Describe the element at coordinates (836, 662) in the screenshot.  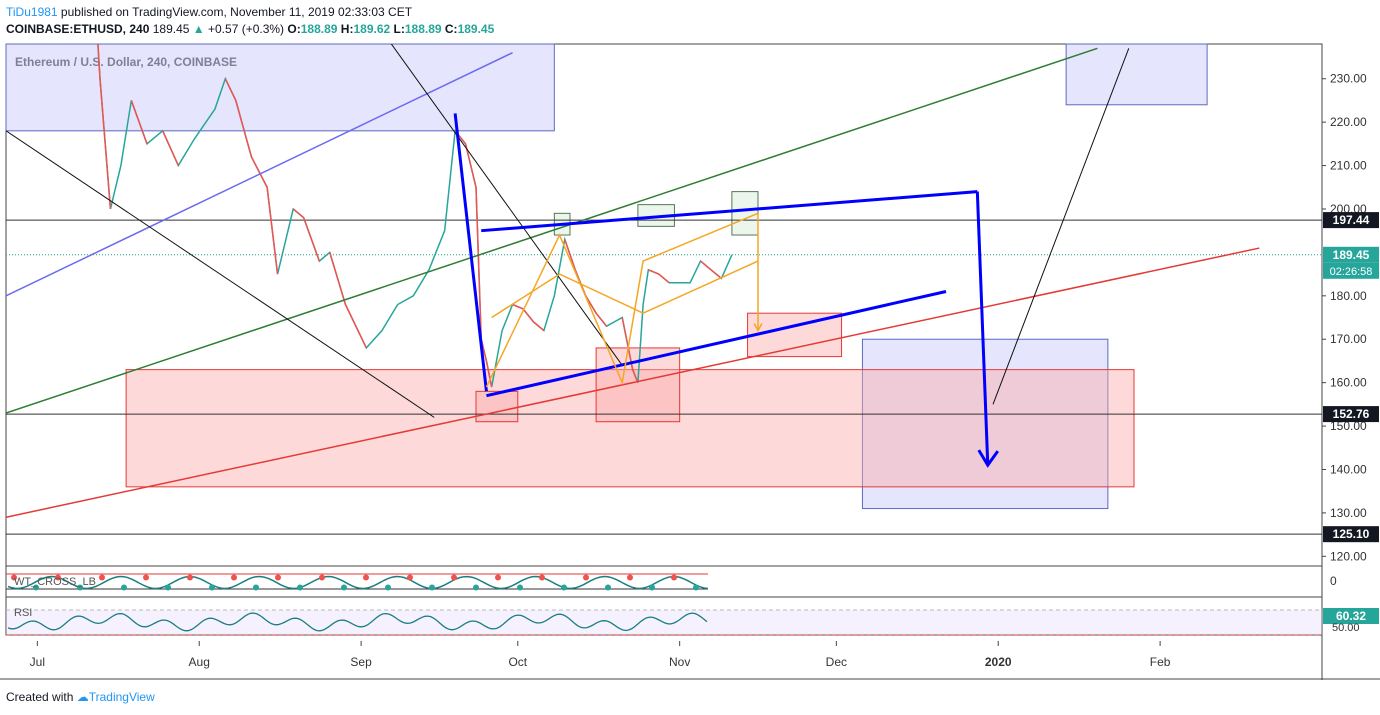
I see `x-tick-label-5: Dec` at that location.